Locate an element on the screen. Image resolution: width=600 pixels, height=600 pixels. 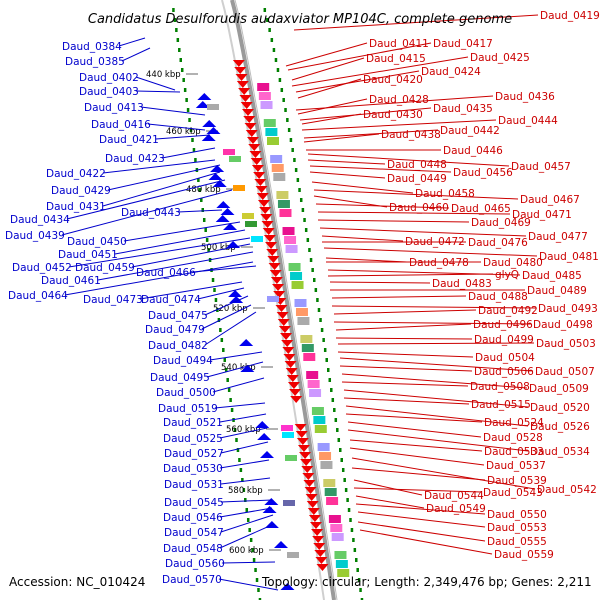
right-gene-label: Daud_0528 is located at coordinates (513, 438).